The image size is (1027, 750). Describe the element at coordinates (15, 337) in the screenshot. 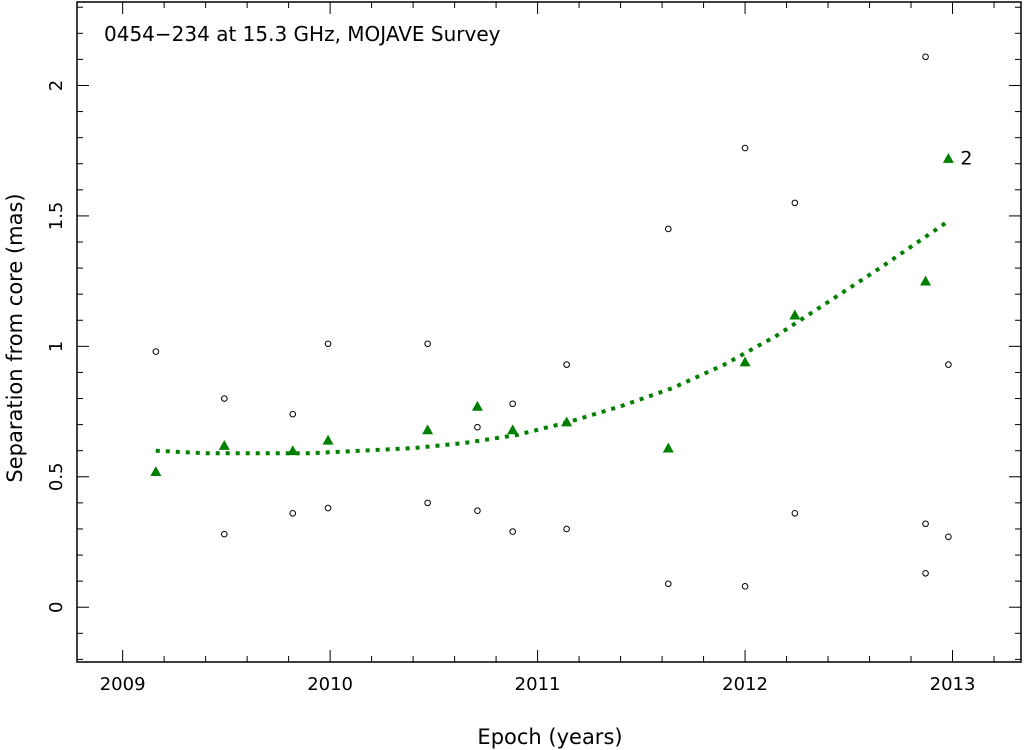

I see `y-axis-label: Separation from core (mas)` at that location.